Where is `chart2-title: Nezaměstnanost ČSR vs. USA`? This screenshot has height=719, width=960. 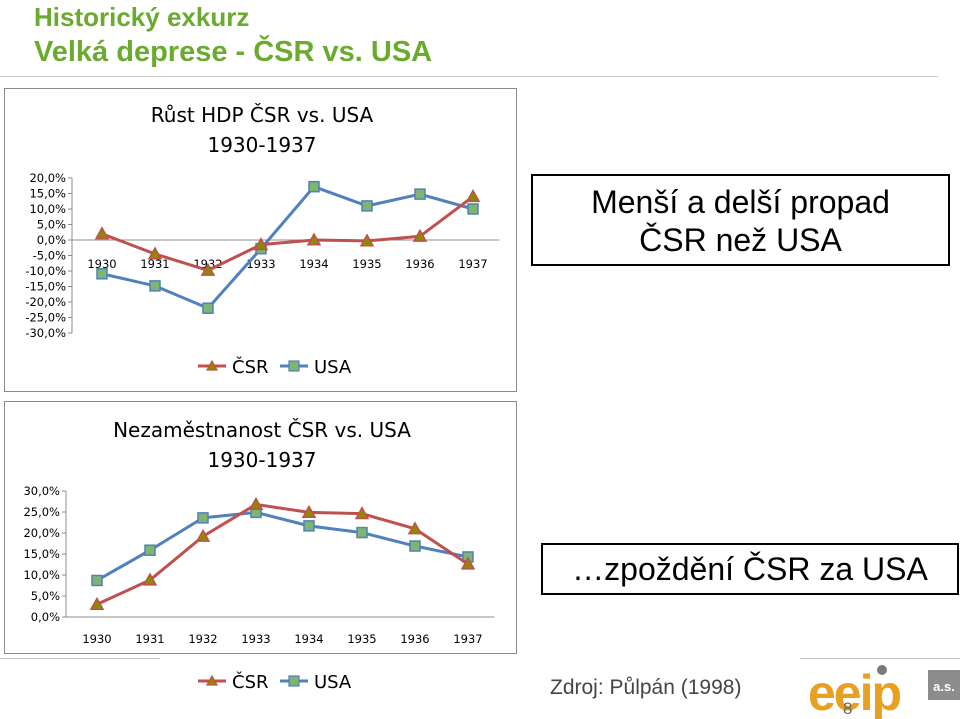 chart2-title: Nezaměstnanost ČSR vs. USA is located at coordinates (262, 430).